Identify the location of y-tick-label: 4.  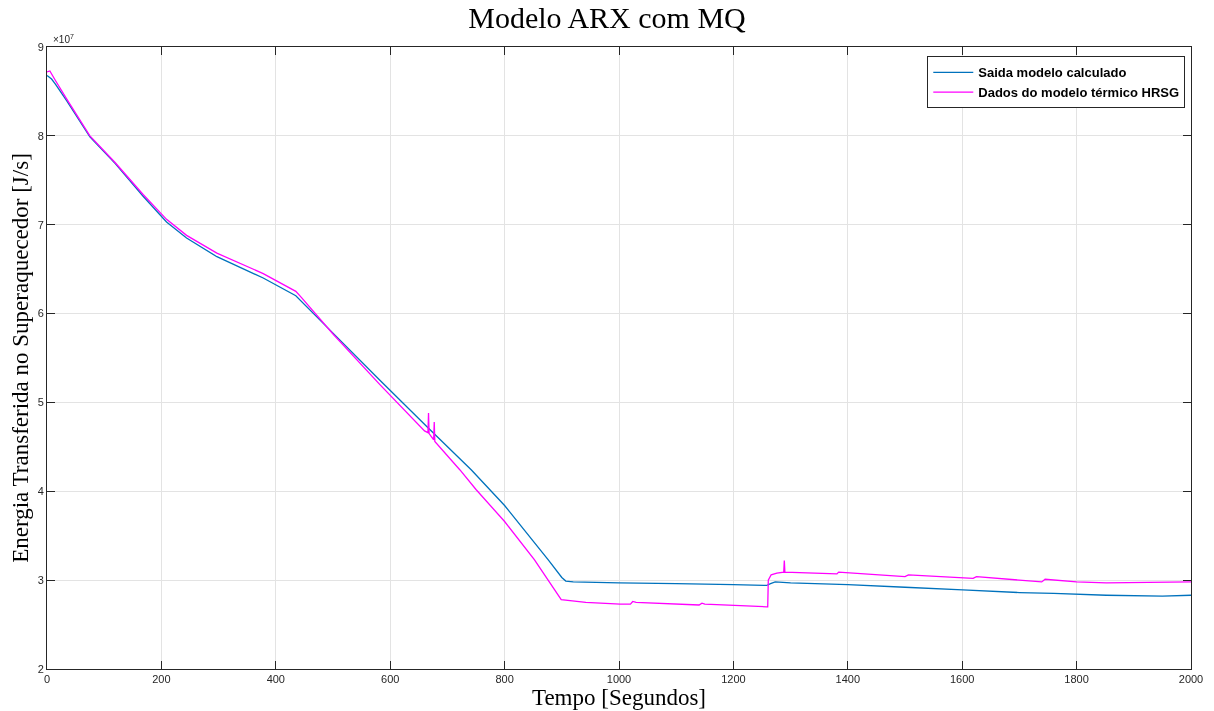
(40, 491).